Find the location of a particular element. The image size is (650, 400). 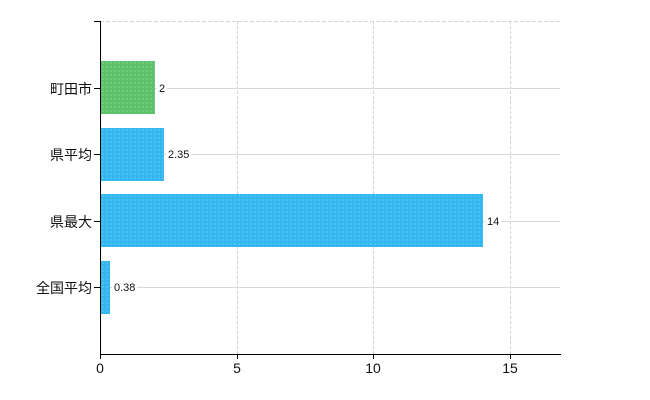

x-tick-label: 15 is located at coordinates (510, 368).